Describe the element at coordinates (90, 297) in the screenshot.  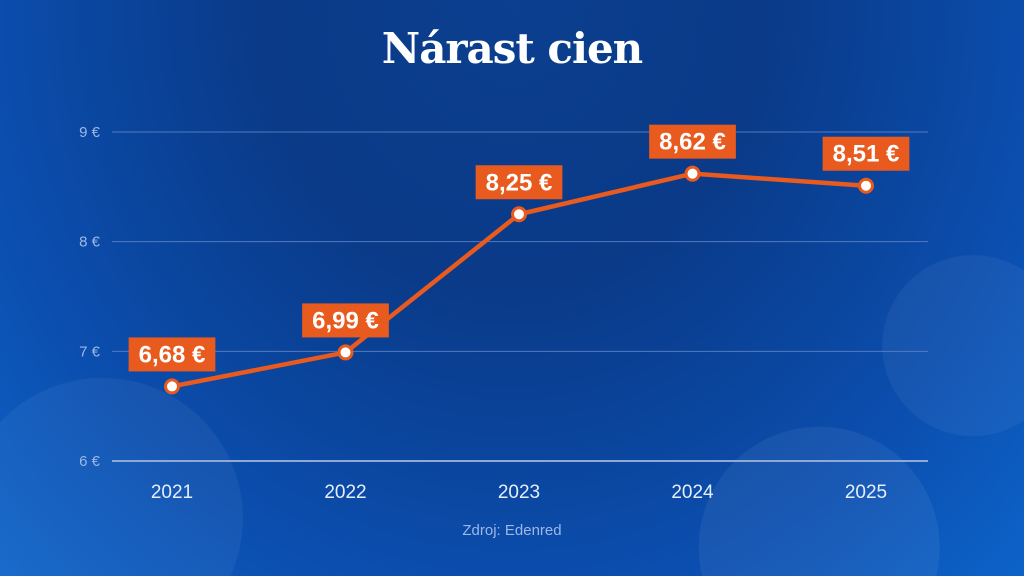
I see `y-axis: 6 € 7 € 8 € 9 €` at that location.